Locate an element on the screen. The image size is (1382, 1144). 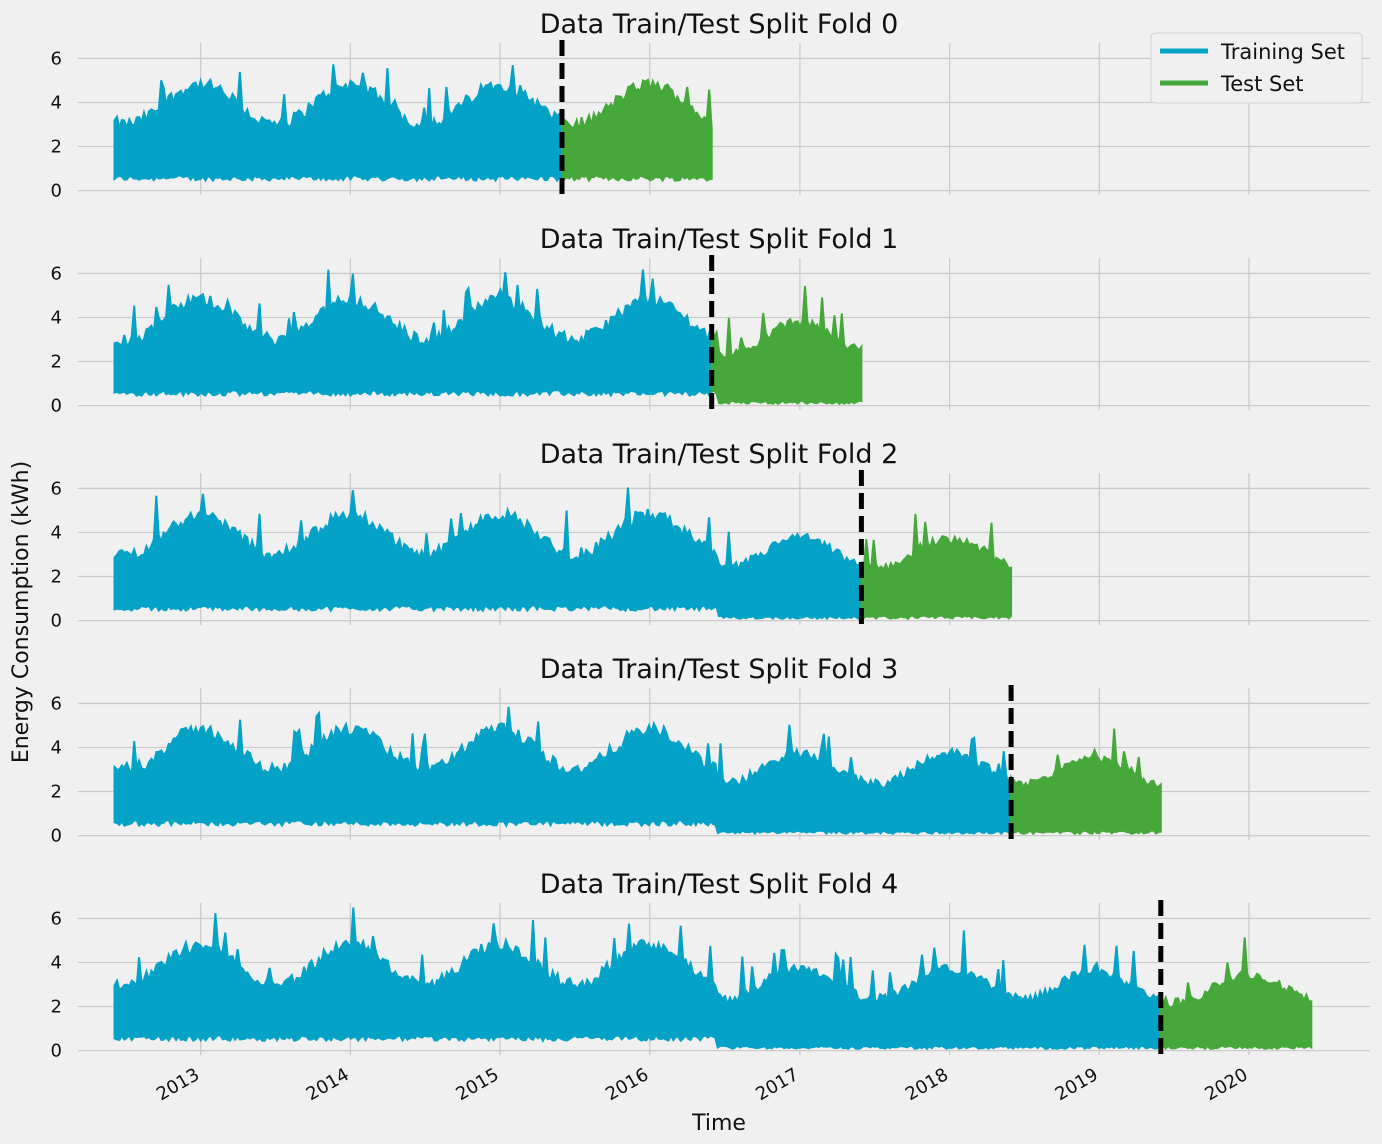
x-tick-label: 2014 is located at coordinates (328, 1084).